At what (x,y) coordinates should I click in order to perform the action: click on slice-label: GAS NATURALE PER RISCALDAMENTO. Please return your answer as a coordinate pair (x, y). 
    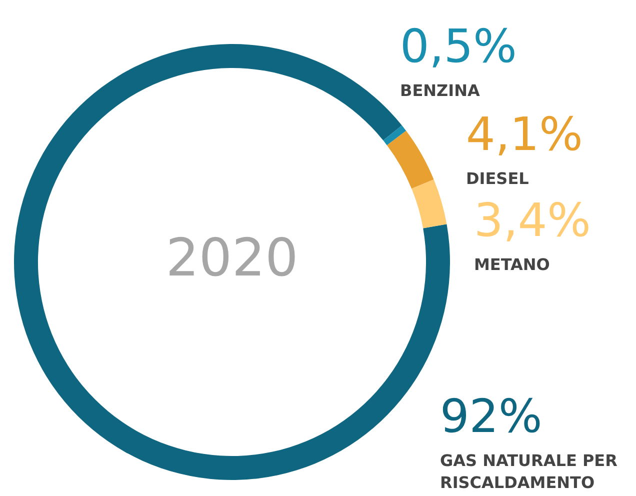
    Looking at the image, I should click on (529, 471).